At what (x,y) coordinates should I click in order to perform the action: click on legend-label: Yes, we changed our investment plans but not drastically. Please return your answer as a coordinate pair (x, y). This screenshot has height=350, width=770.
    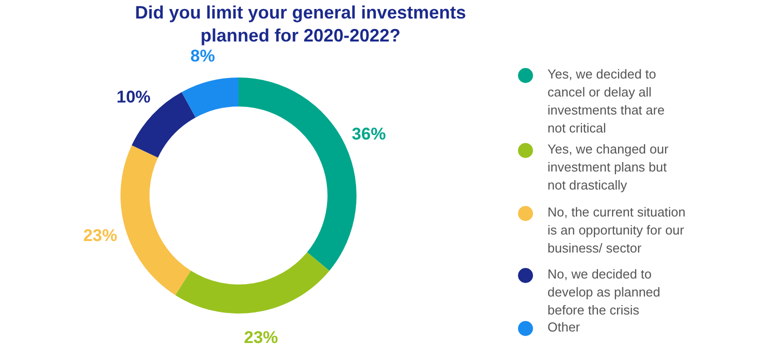
    Looking at the image, I should click on (609, 167).